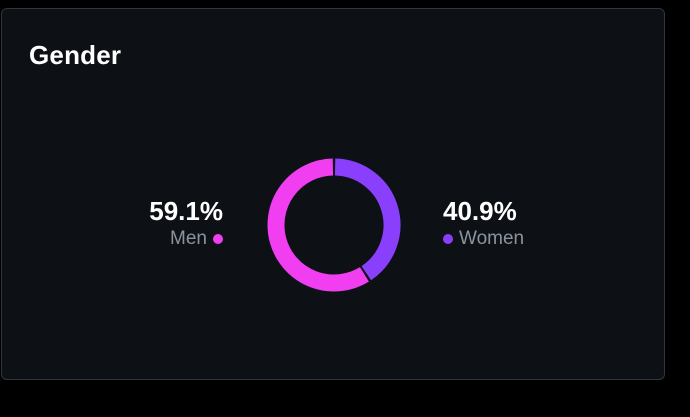 The width and height of the screenshot is (690, 417). Describe the element at coordinates (448, 239) in the screenshot. I see `women-dot-icon` at that location.